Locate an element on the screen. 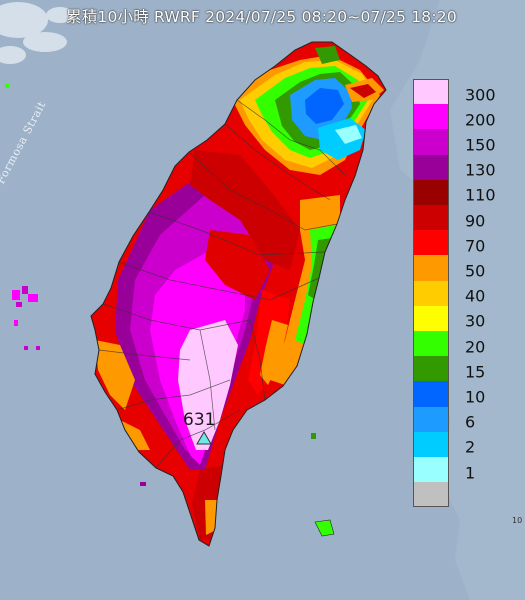 This screenshot has height=600, width=525. legend-label: 200 is located at coordinates (480, 120).